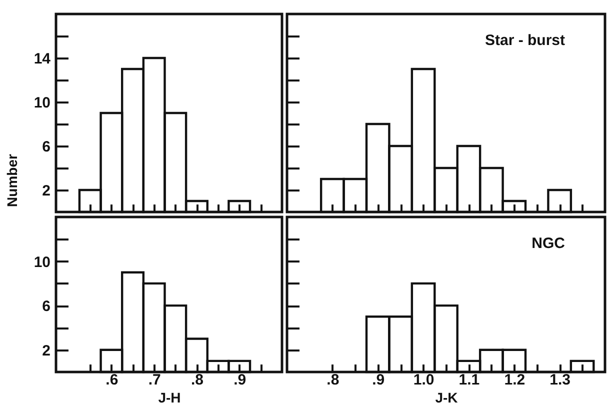 This screenshot has height=419, width=614. What do you see at coordinates (43, 59) in the screenshot?
I see `y-tick-label: 14` at bounding box center [43, 59].